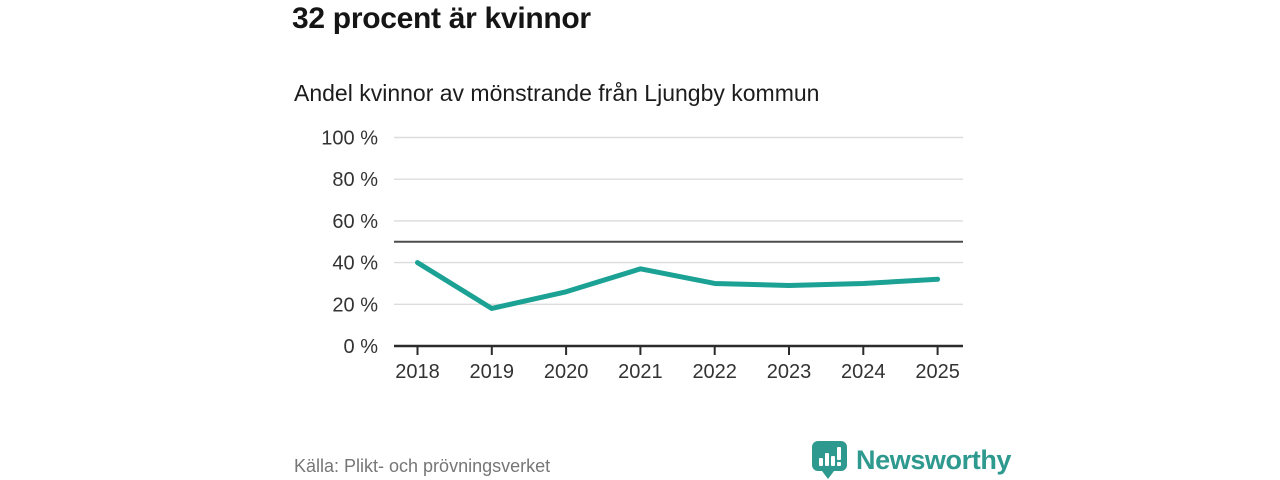  What do you see at coordinates (937, 372) in the screenshot?
I see `x-tick-label: 2025` at bounding box center [937, 372].